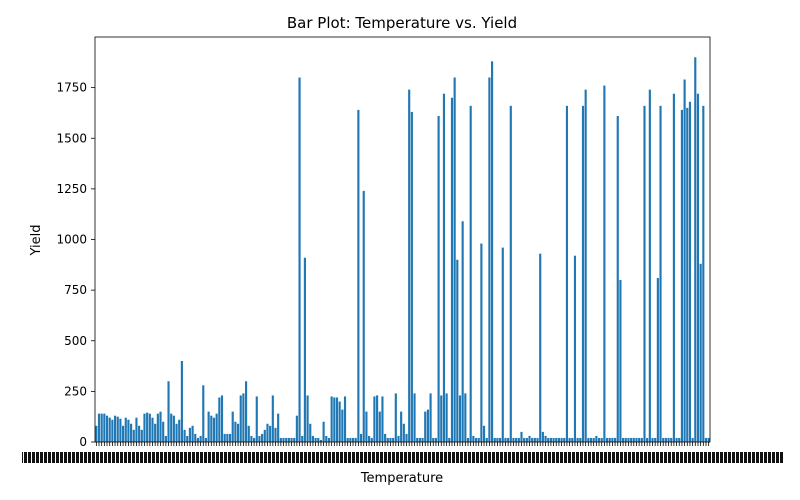 Image resolution: width=800 pixels, height=500 pixels. Describe the element at coordinates (75, 265) in the screenshot. I see `y-axis: 0 250 500 750 1000 1250 1500 1750` at that location.